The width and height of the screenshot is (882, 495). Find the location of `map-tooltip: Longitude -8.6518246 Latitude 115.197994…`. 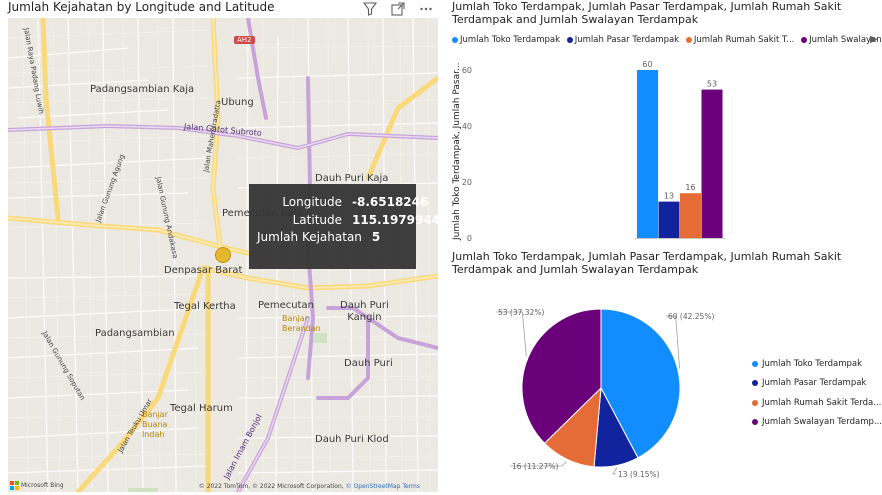

map-tooltip: Longitude -8.6518246 Latitude 115.197994… is located at coordinates (345, 226).